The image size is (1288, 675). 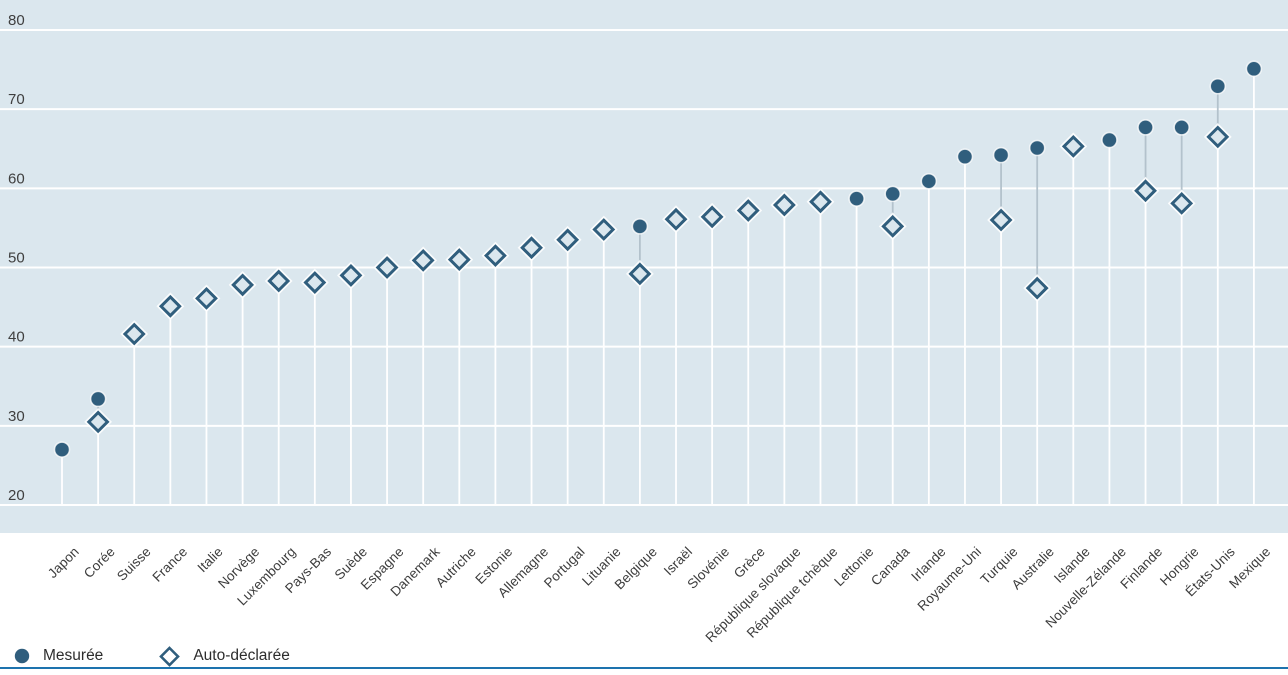 I want to click on x-axis-label: Australie, so click(x=1032, y=568).